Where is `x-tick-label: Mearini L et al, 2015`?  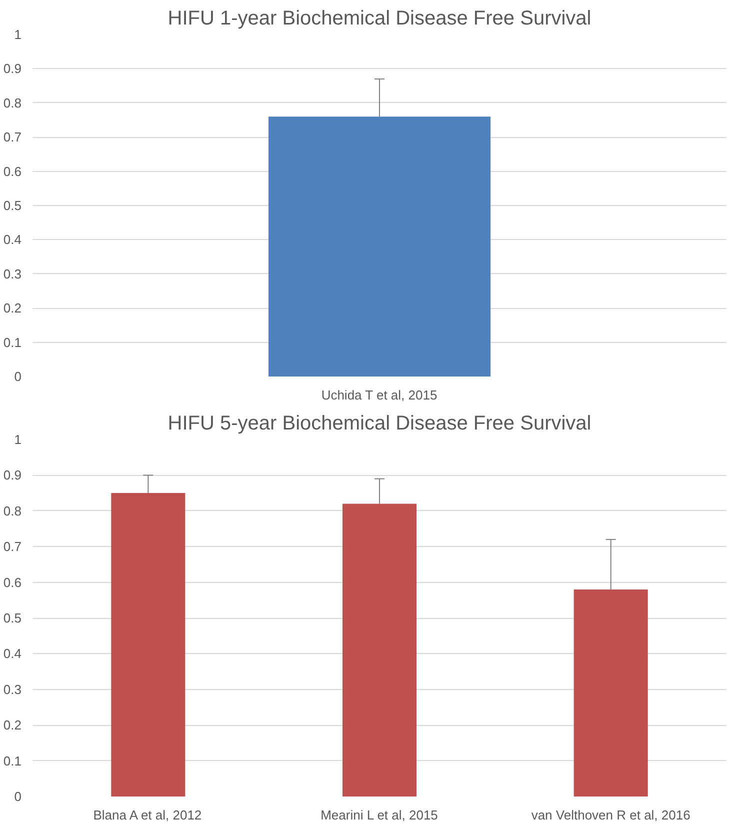
x-tick-label: Mearini L et al, 2015 is located at coordinates (379, 815).